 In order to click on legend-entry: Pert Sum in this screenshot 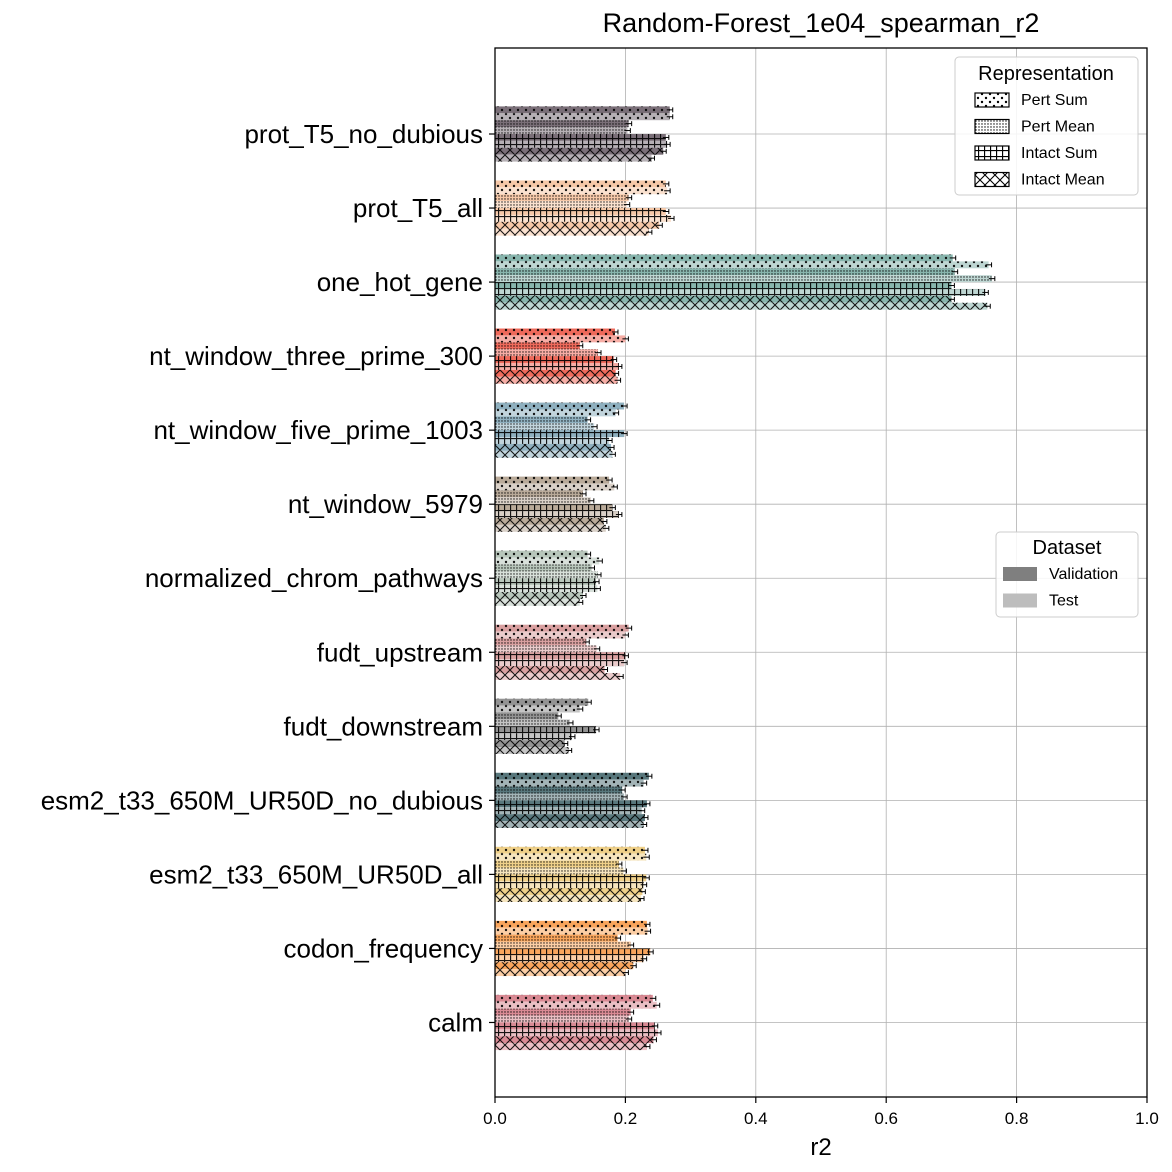, I will do `click(1031, 100)`.